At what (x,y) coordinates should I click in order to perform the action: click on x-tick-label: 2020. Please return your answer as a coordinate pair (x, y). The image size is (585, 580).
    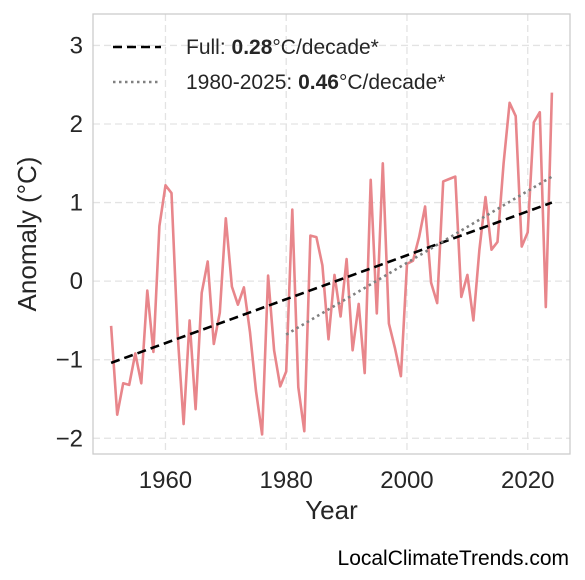
    Looking at the image, I should click on (527, 480).